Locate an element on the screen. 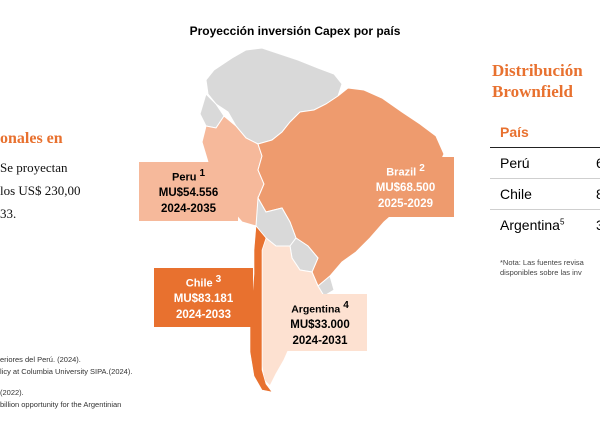 Image resolution: width=600 pixels, height=431 pixels. country-name: Argentina is located at coordinates (316, 309).